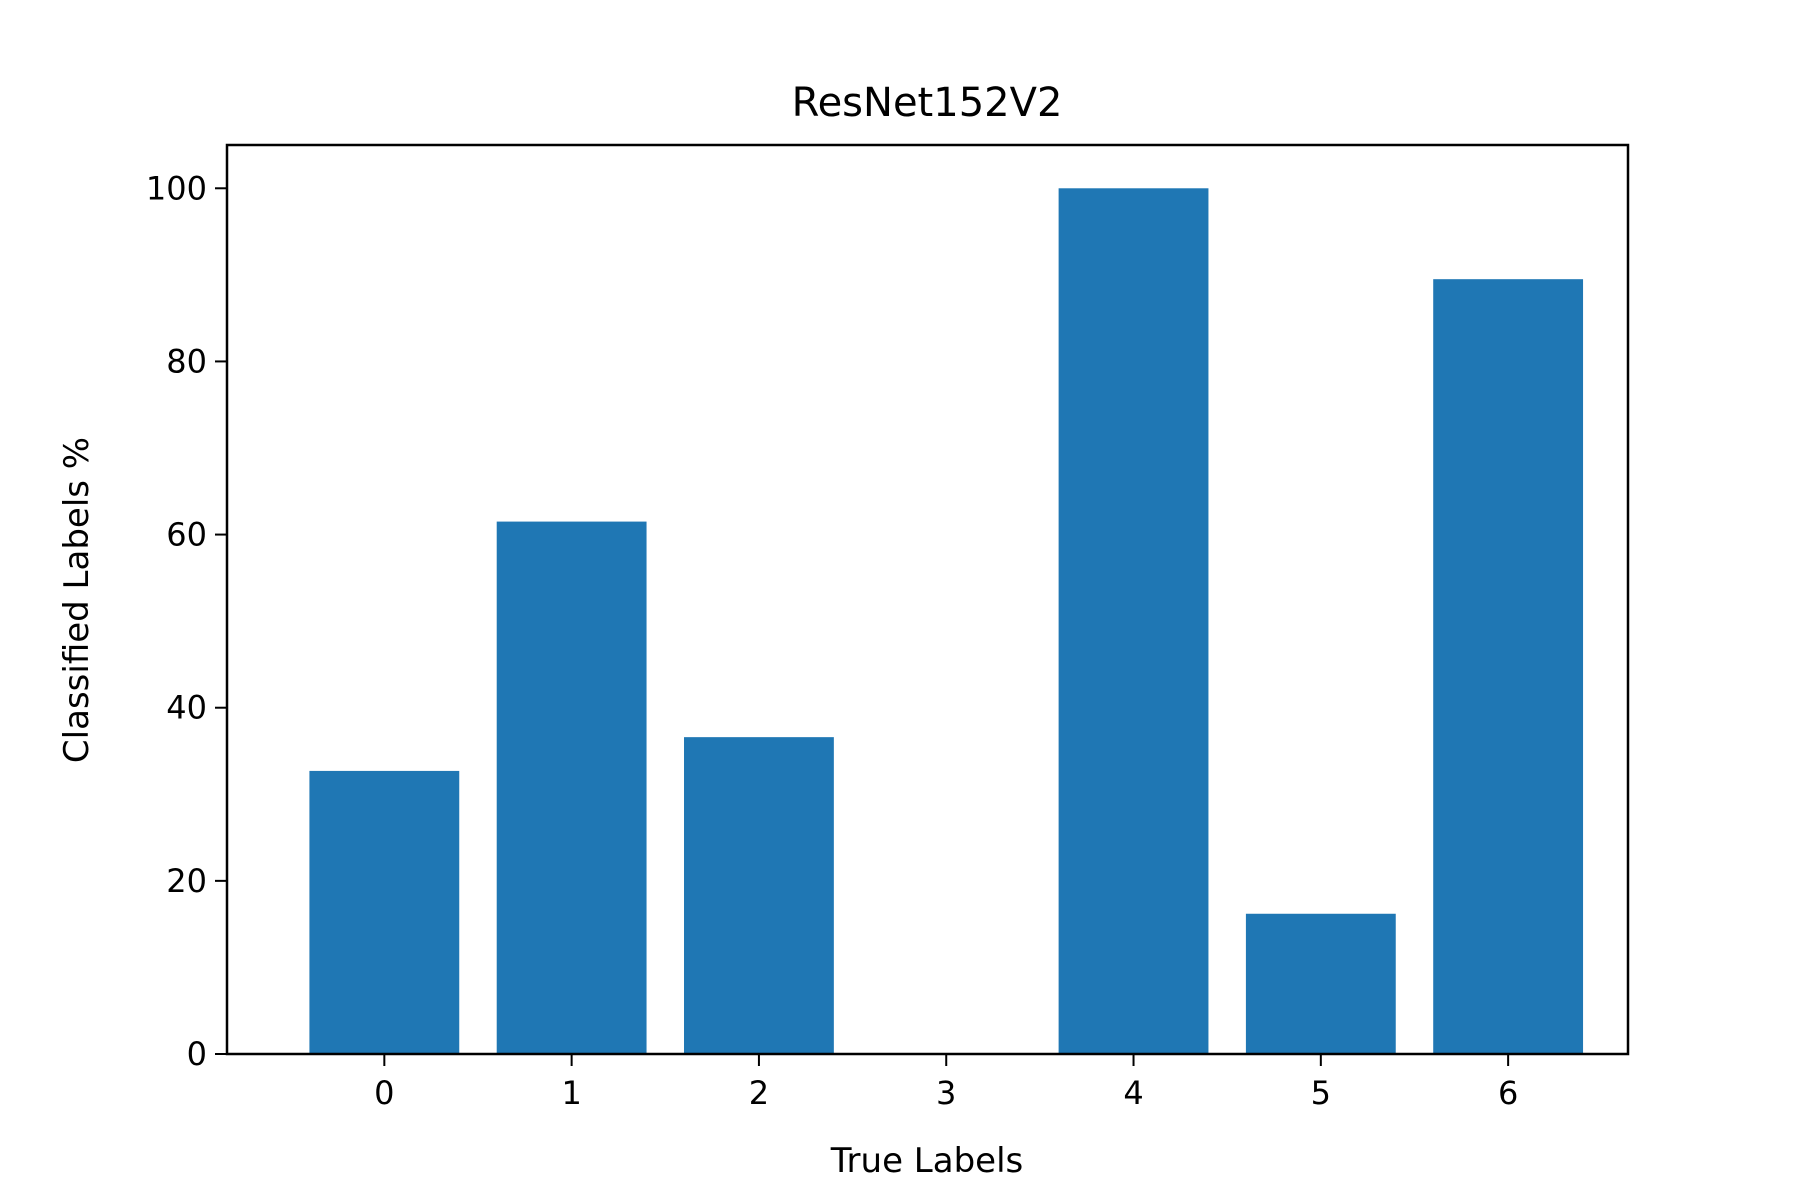 Image resolution: width=1800 pixels, height=1204 pixels. What do you see at coordinates (186, 535) in the screenshot?
I see `y-tick-label-60: 60` at bounding box center [186, 535].